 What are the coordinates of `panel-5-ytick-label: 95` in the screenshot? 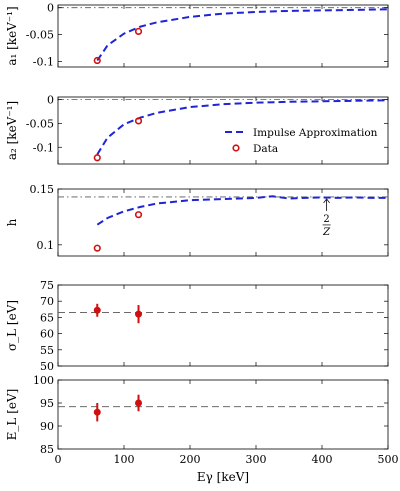 It's located at (47, 403).